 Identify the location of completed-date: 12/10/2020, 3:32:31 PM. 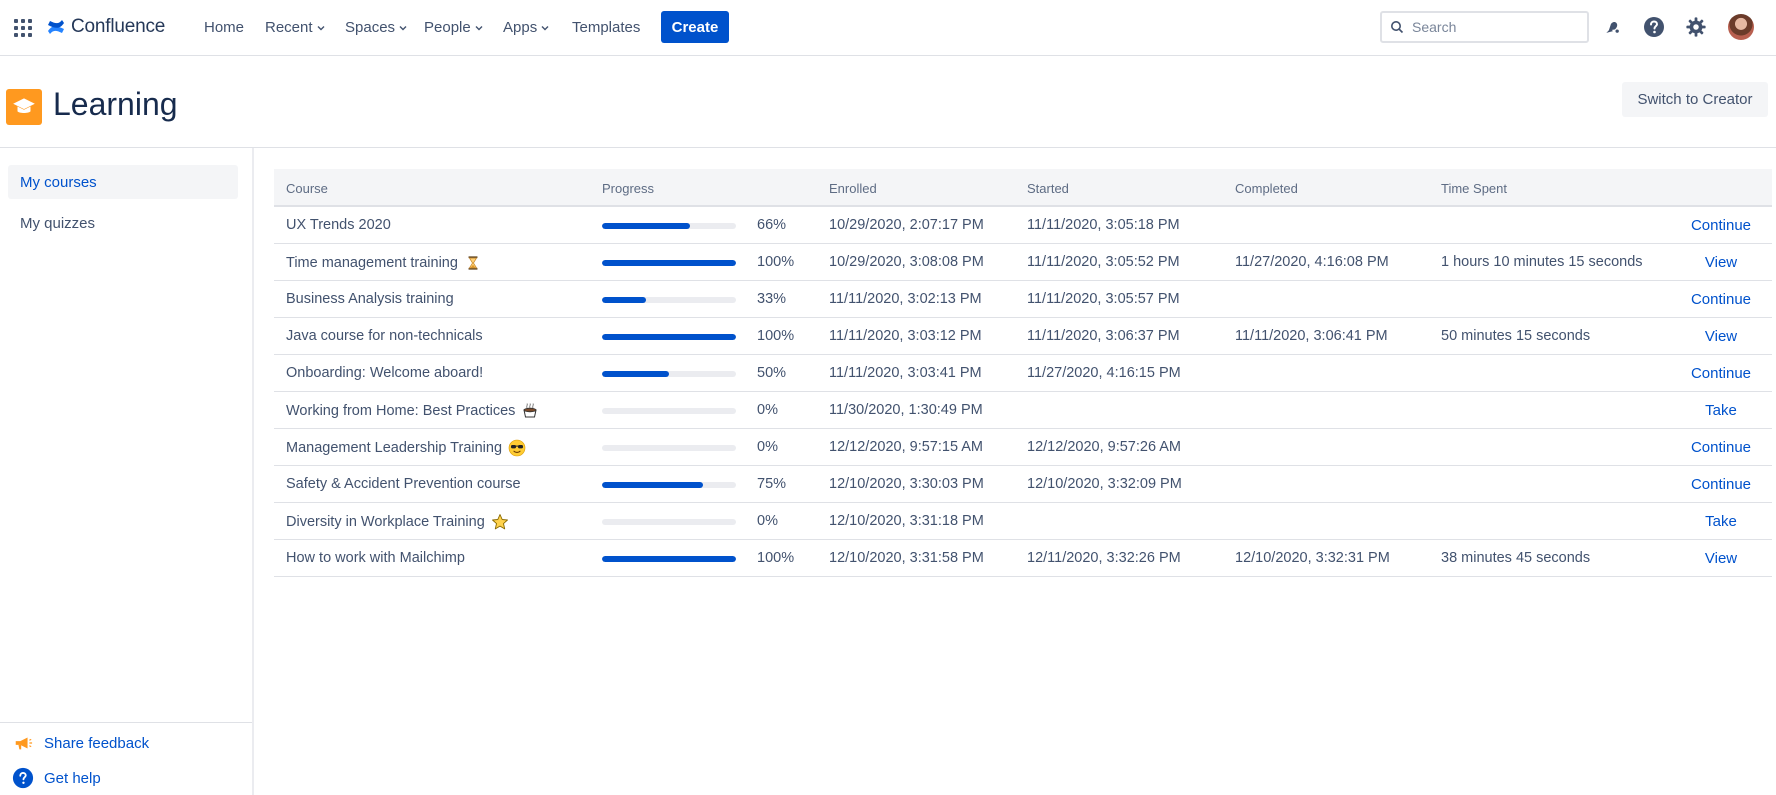
(1312, 558).